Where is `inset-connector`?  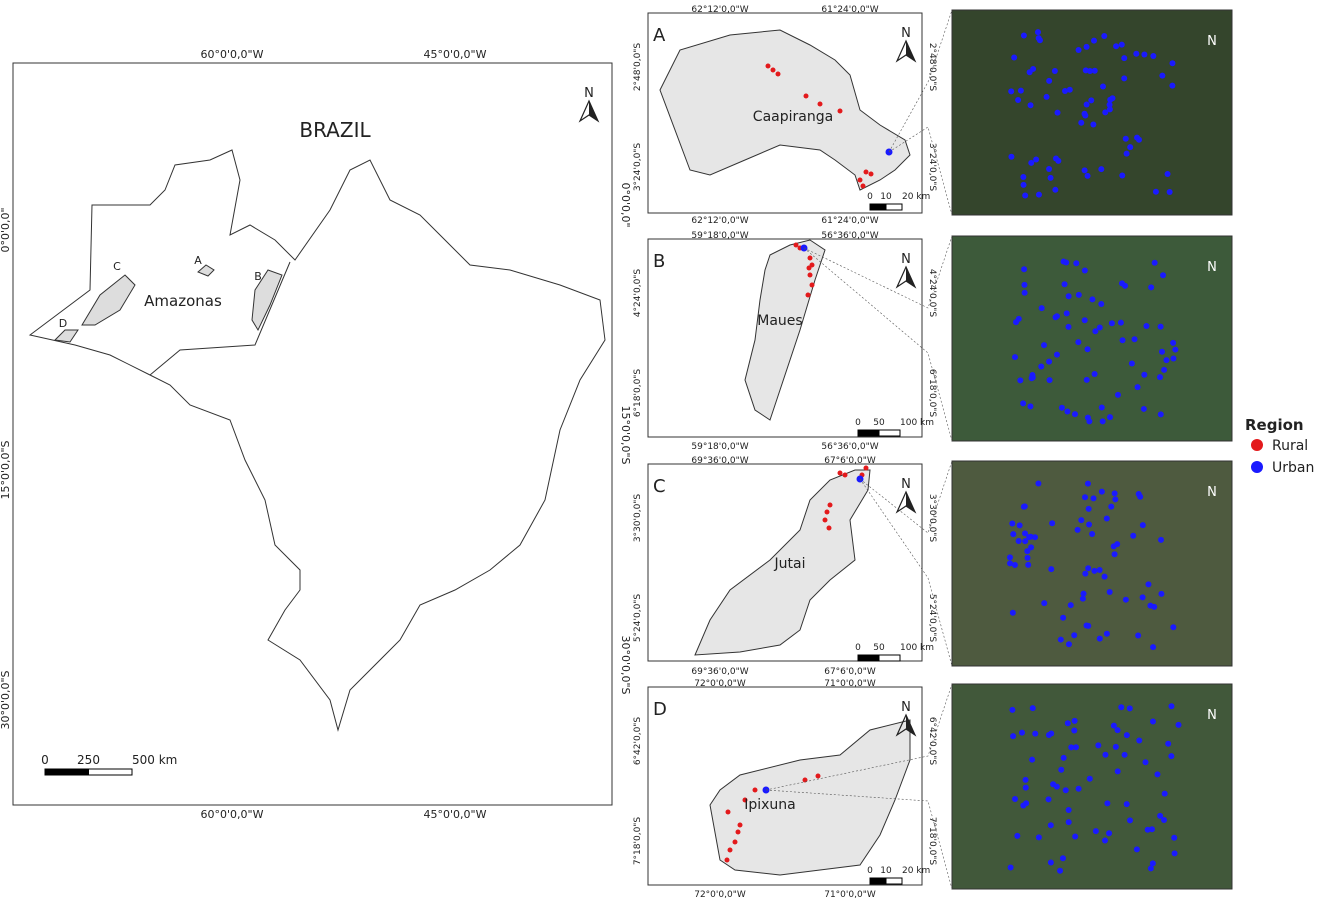 inset-connector is located at coordinates (859, 786).